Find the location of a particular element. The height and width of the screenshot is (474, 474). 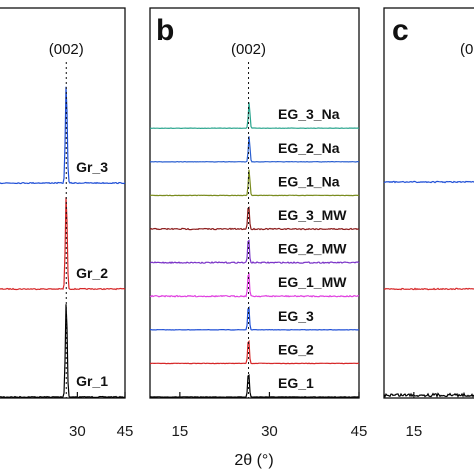

series-label-Gr_2: Gr_2 is located at coordinates (92, 273).